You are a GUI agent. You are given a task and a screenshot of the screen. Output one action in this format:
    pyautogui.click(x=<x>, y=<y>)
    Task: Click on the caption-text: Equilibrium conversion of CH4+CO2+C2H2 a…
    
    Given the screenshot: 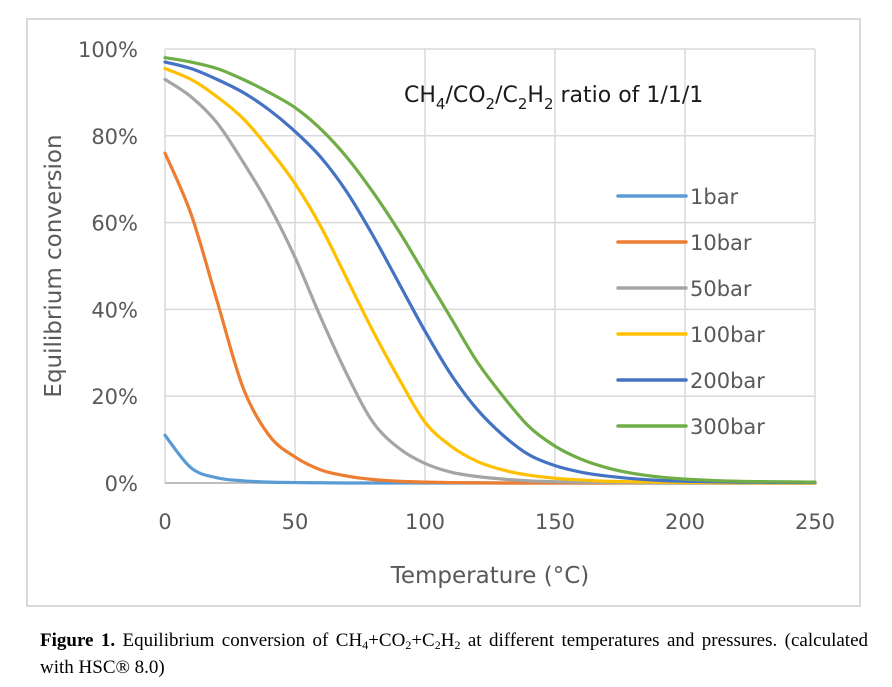 What is the action you would take?
    pyautogui.click(x=454, y=654)
    